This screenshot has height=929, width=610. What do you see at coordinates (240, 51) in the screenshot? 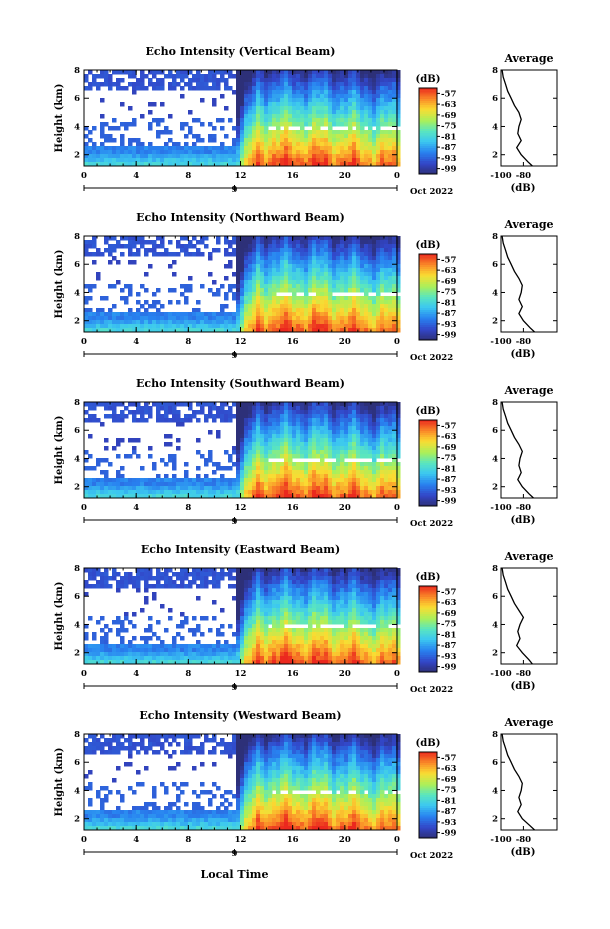
I see `panel-title: Echo Intensity (Vertical Beam)` at bounding box center [240, 51].